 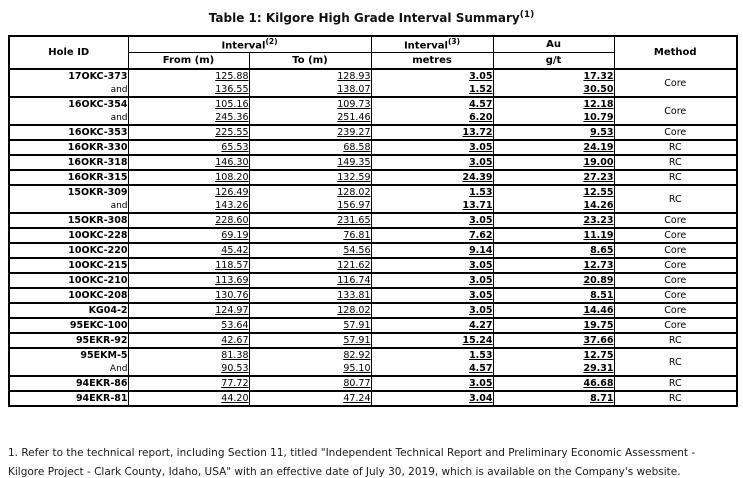 What do you see at coordinates (188, 340) in the screenshot?
I see `from-cell: 42.67` at bounding box center [188, 340].